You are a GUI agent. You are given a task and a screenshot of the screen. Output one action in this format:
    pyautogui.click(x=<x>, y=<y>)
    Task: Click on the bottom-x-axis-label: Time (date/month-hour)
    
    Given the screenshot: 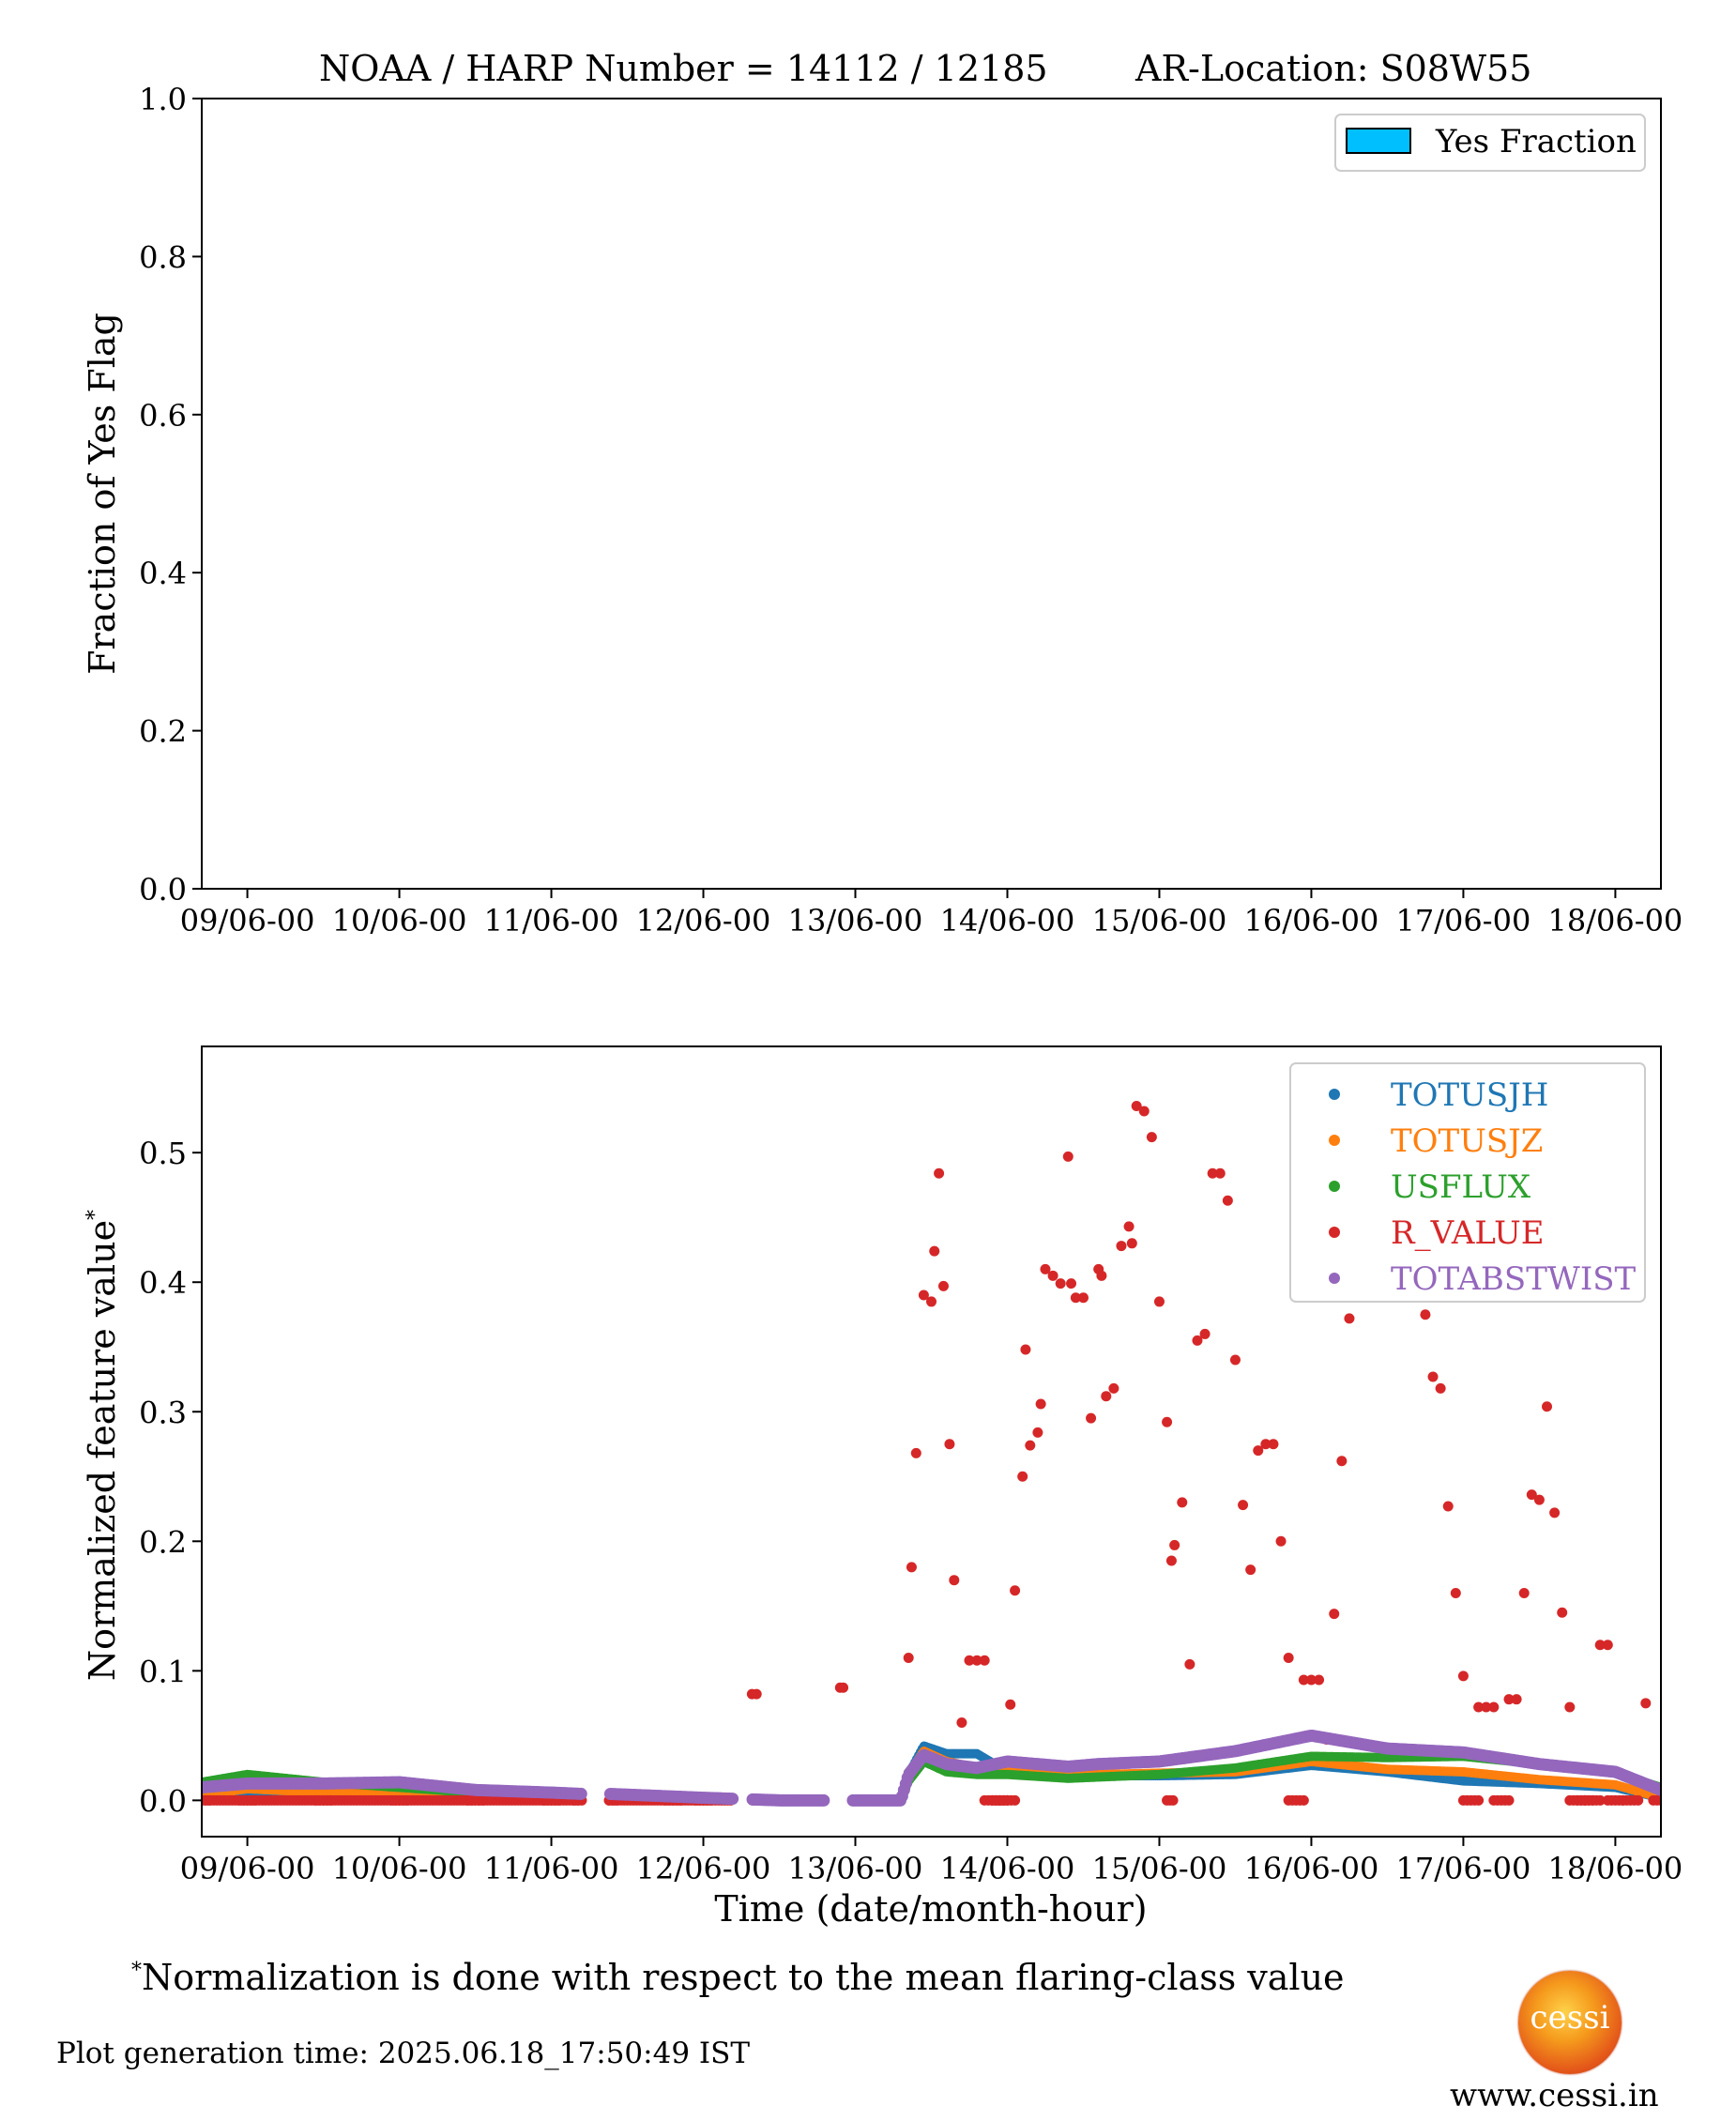 What is the action you would take?
    pyautogui.click(x=930, y=1909)
    